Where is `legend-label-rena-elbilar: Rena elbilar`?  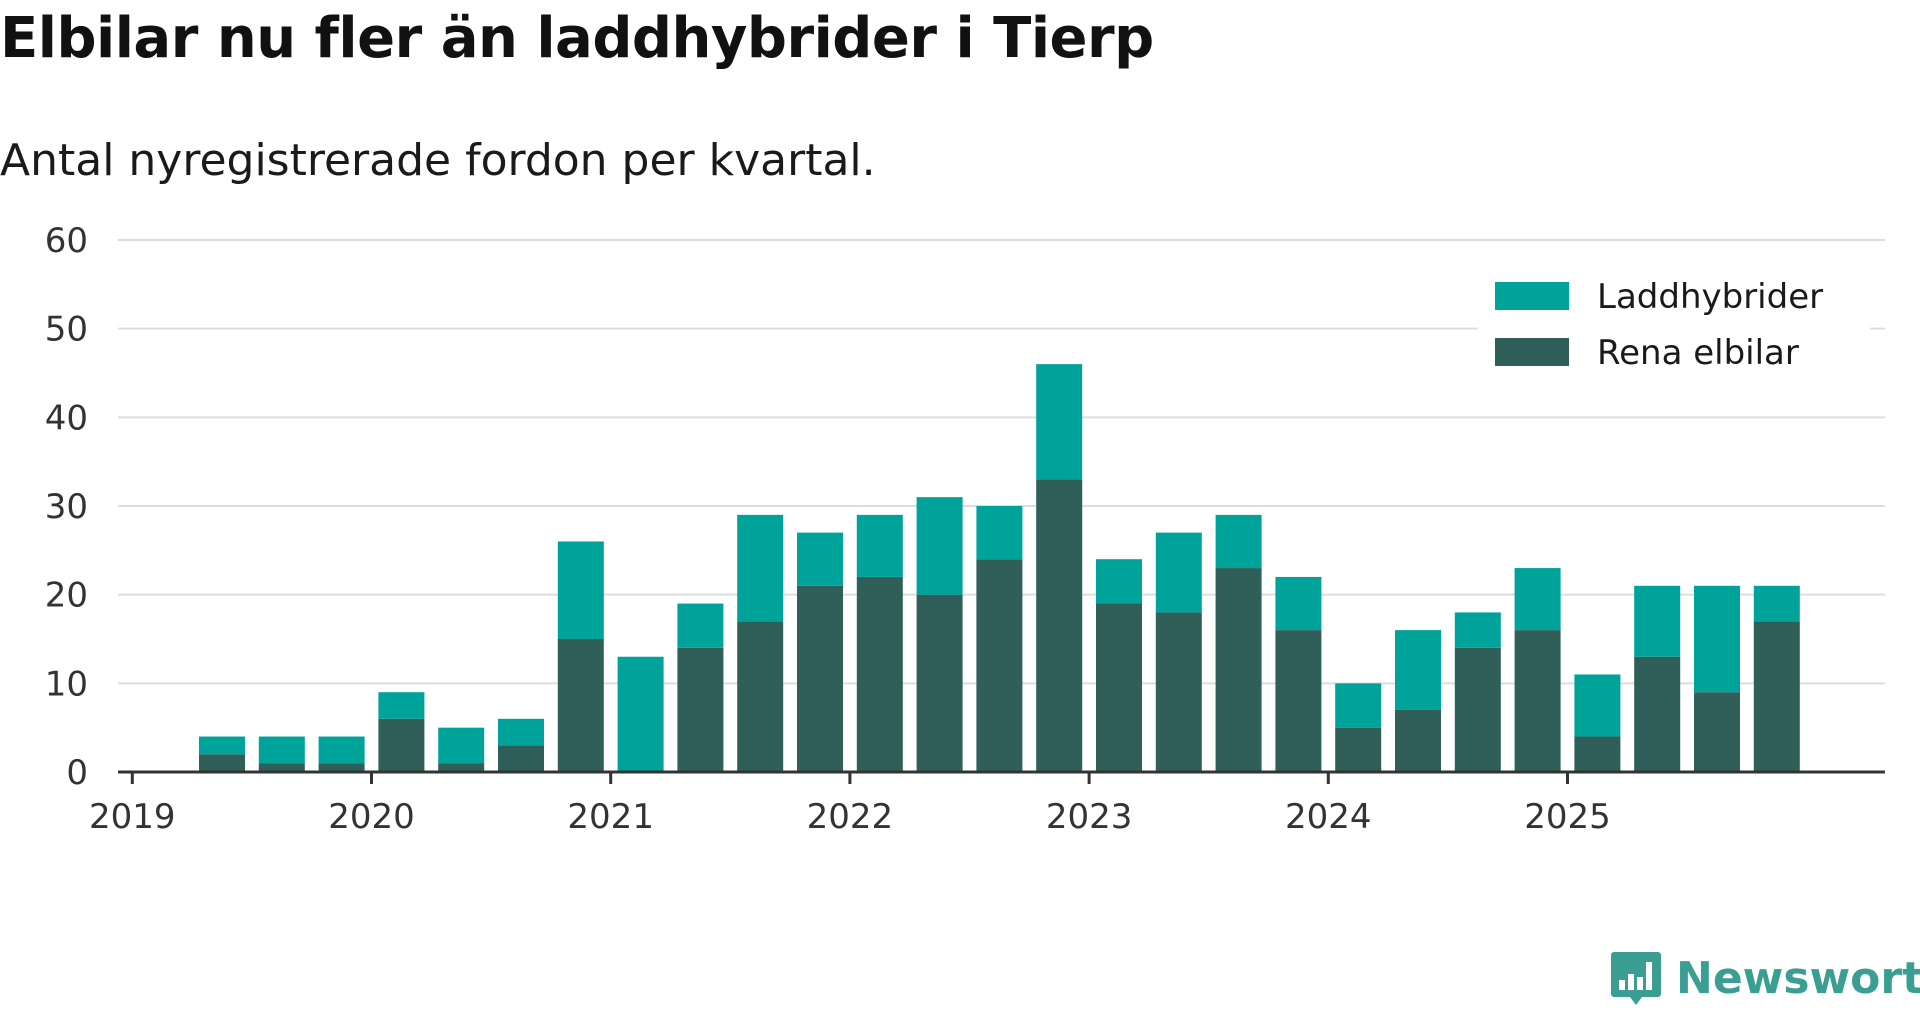 legend-label-rena-elbilar: Rena elbilar is located at coordinates (1698, 353).